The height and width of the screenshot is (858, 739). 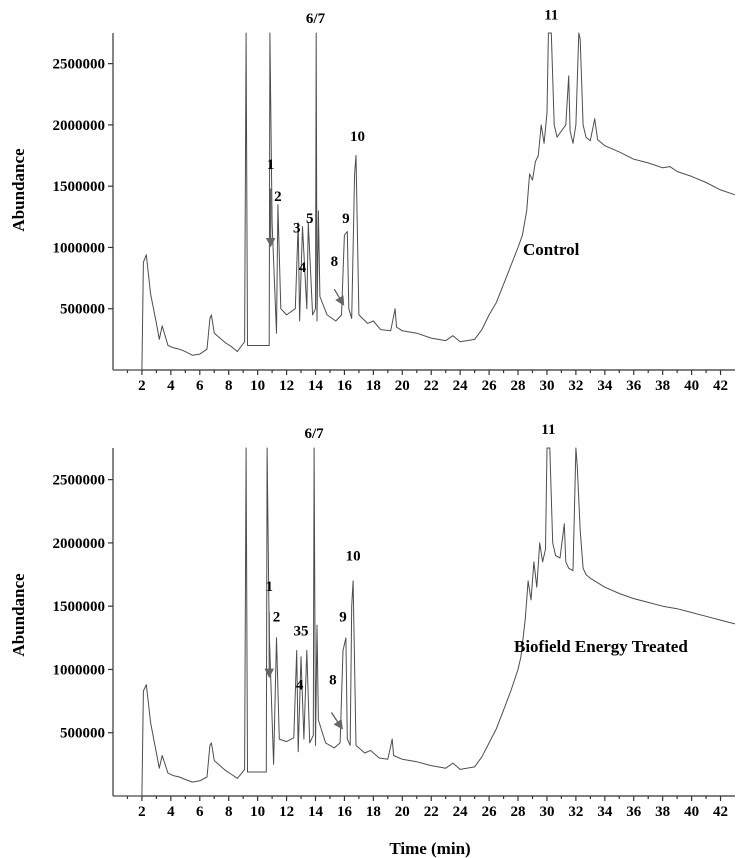 I want to click on sample-label: Biofield Energy Treated, so click(x=601, y=646).